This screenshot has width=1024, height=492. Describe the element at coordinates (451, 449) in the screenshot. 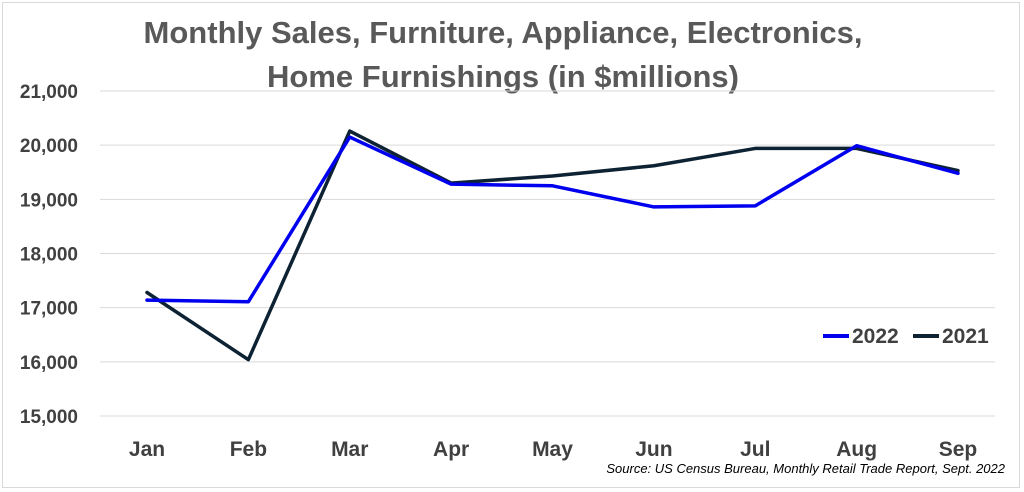

I see `x-tick-label: Apr` at that location.